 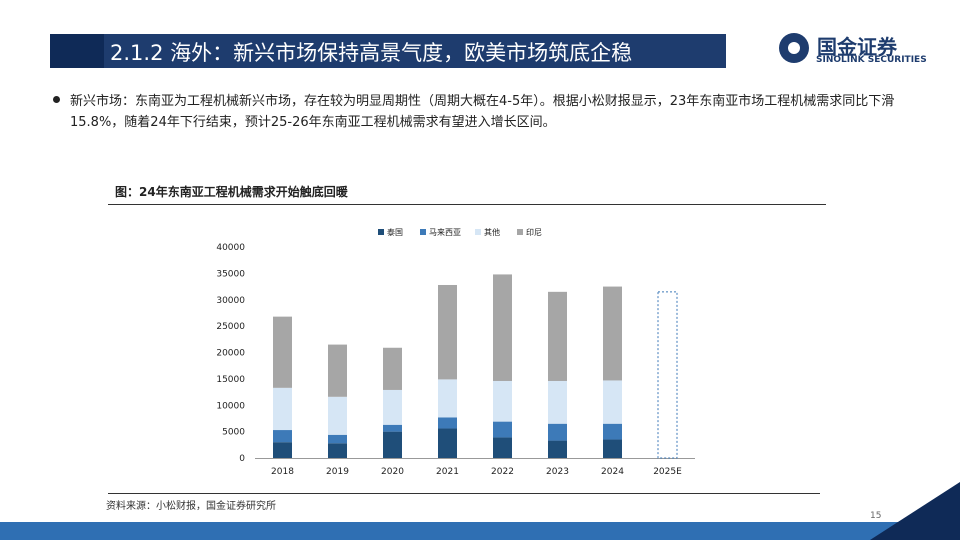 I want to click on y-tick-label: 25000, so click(x=230, y=327).